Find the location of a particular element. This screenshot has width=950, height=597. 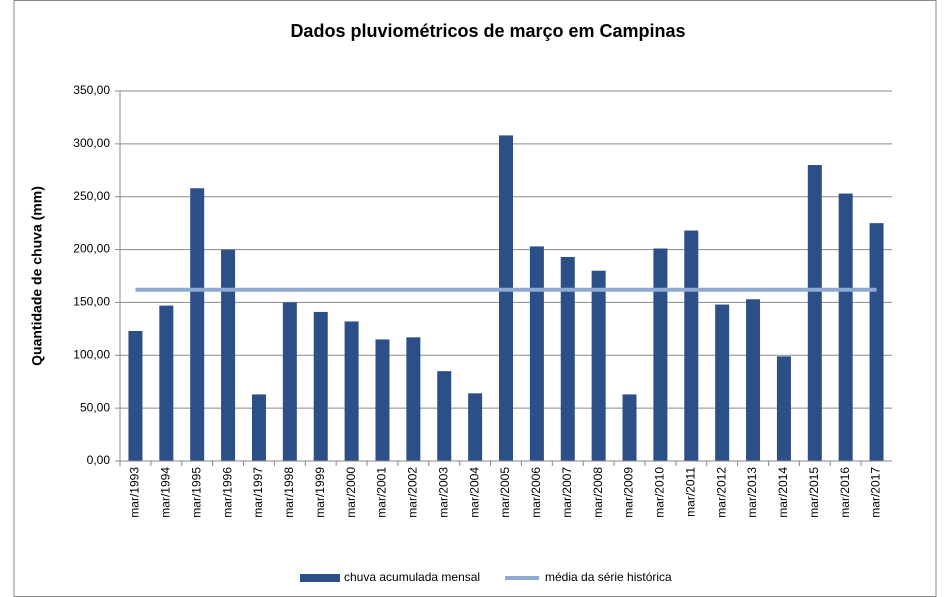

x-tick-label: mar/1993 is located at coordinates (135, 492).